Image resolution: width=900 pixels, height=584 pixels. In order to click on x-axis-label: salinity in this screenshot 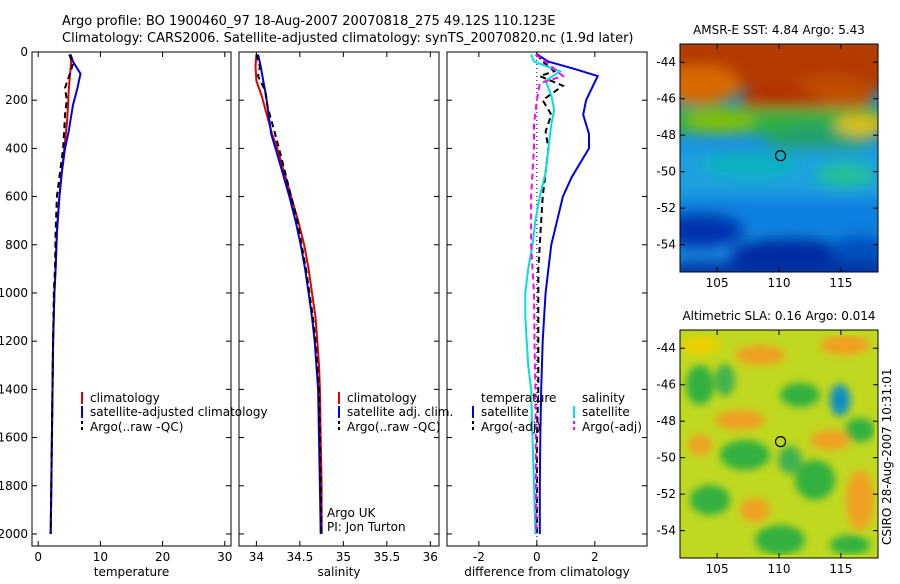, I will do `click(338, 572)`.